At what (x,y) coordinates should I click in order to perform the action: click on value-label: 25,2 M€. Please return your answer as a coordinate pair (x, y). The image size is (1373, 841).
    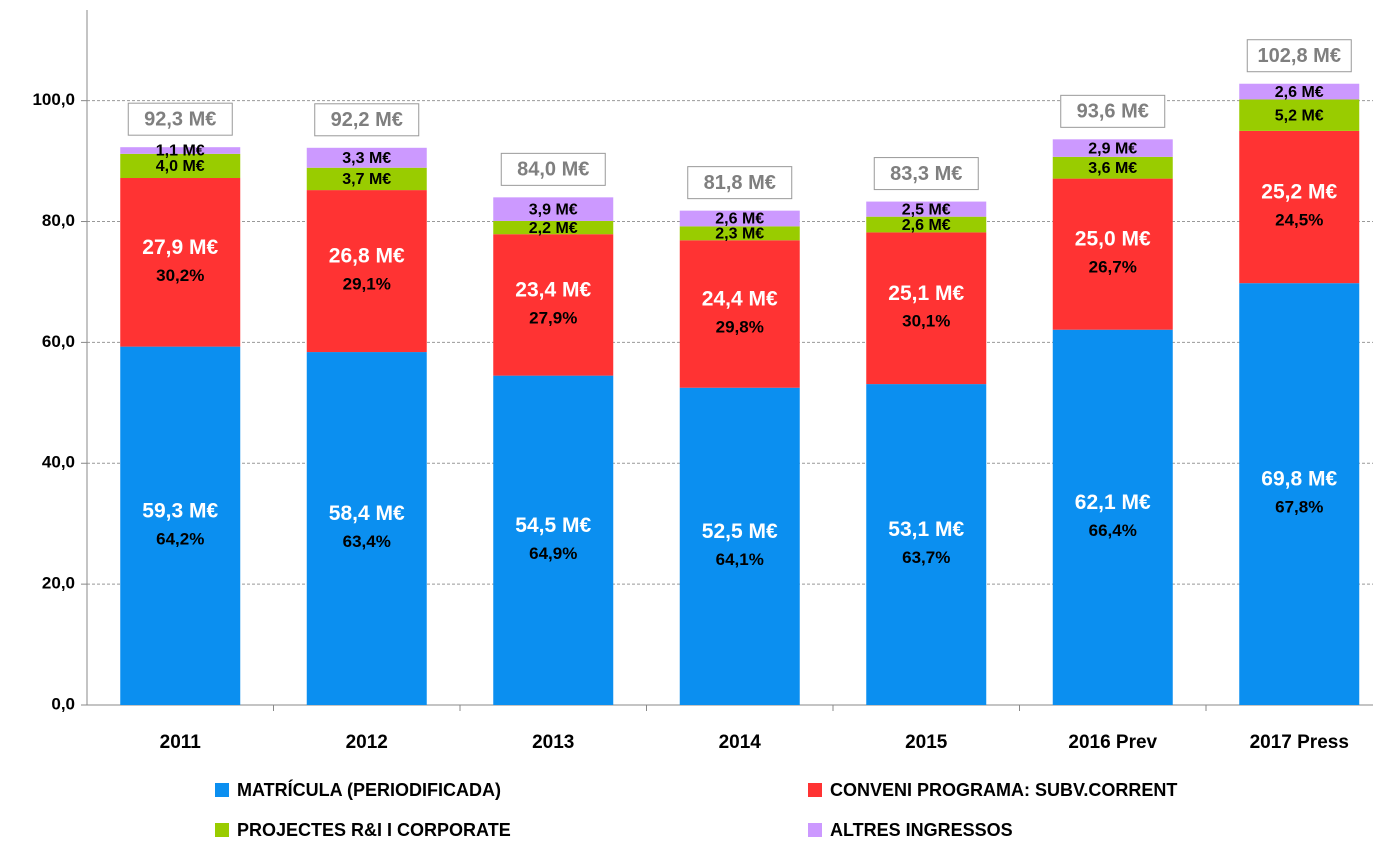
    Looking at the image, I should click on (1299, 192).